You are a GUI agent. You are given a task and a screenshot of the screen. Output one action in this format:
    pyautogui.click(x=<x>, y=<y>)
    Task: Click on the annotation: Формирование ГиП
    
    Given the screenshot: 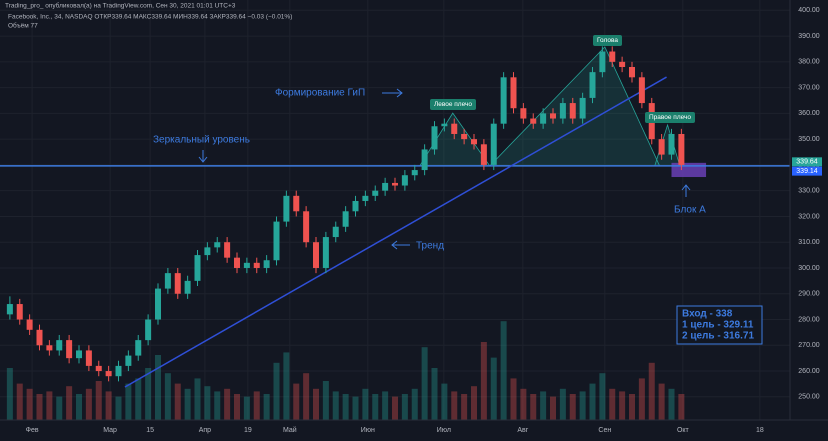 What is the action you would take?
    pyautogui.click(x=320, y=93)
    